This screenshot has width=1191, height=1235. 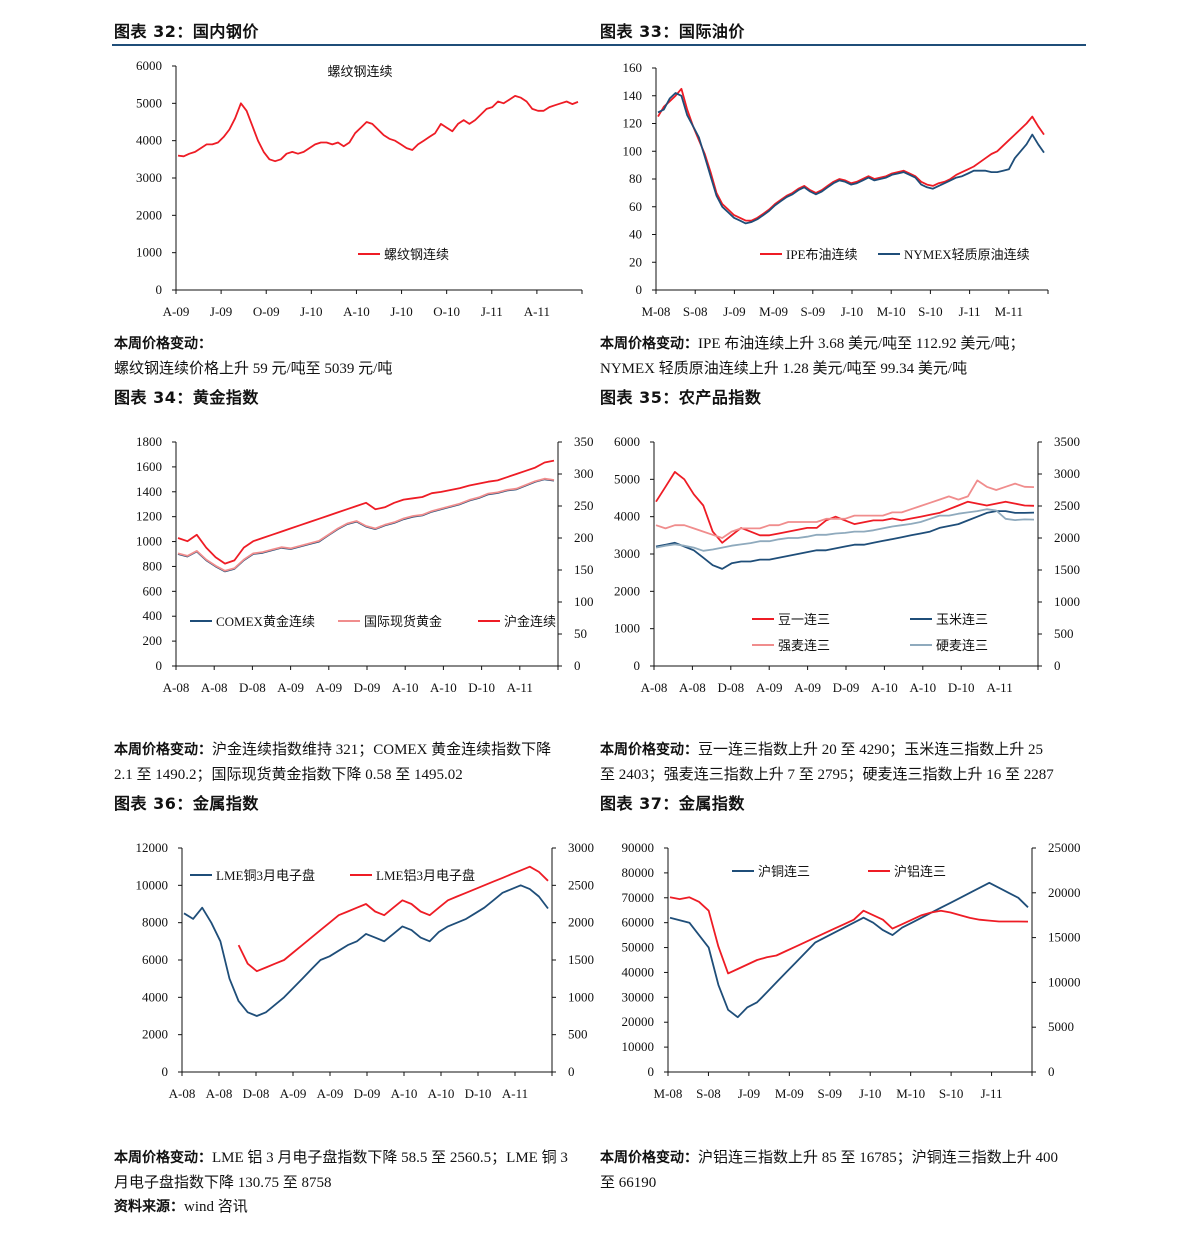 I want to click on fig37-ytick-label: 80000, so click(x=638, y=872).